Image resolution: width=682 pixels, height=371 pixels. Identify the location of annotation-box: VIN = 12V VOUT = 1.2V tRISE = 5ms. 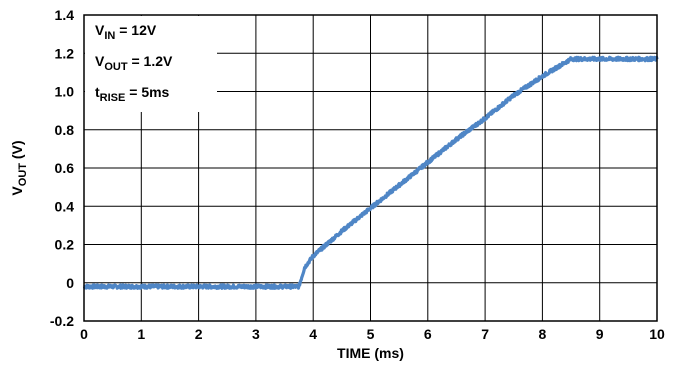
(151, 64).